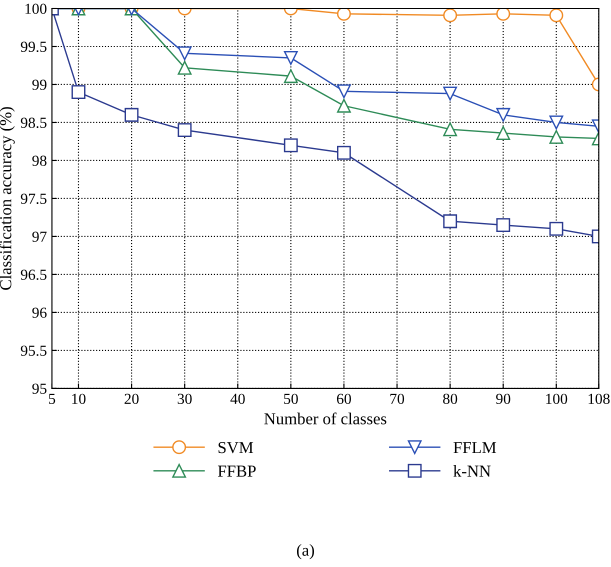 This screenshot has width=611, height=567. I want to click on x-tick-label: 40, so click(237, 399).